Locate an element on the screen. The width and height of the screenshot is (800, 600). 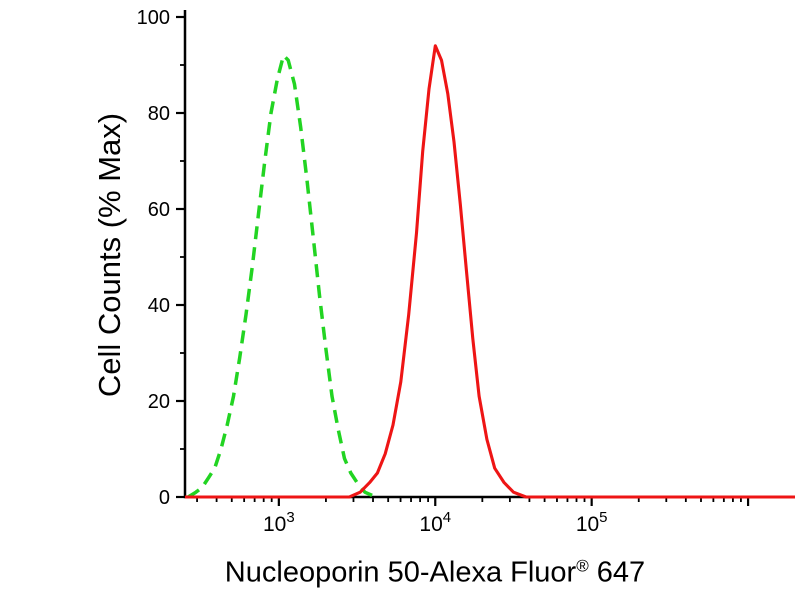
x-axis-title-main: Nucleoporin 50-Alexa Fluor is located at coordinates (400, 572).